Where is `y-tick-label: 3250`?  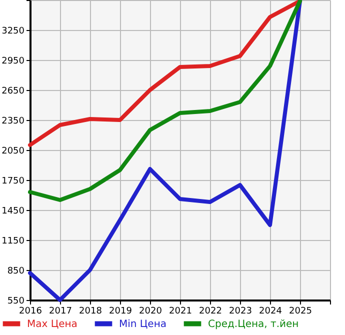
y-tick-label: 3250 is located at coordinates (13, 31).